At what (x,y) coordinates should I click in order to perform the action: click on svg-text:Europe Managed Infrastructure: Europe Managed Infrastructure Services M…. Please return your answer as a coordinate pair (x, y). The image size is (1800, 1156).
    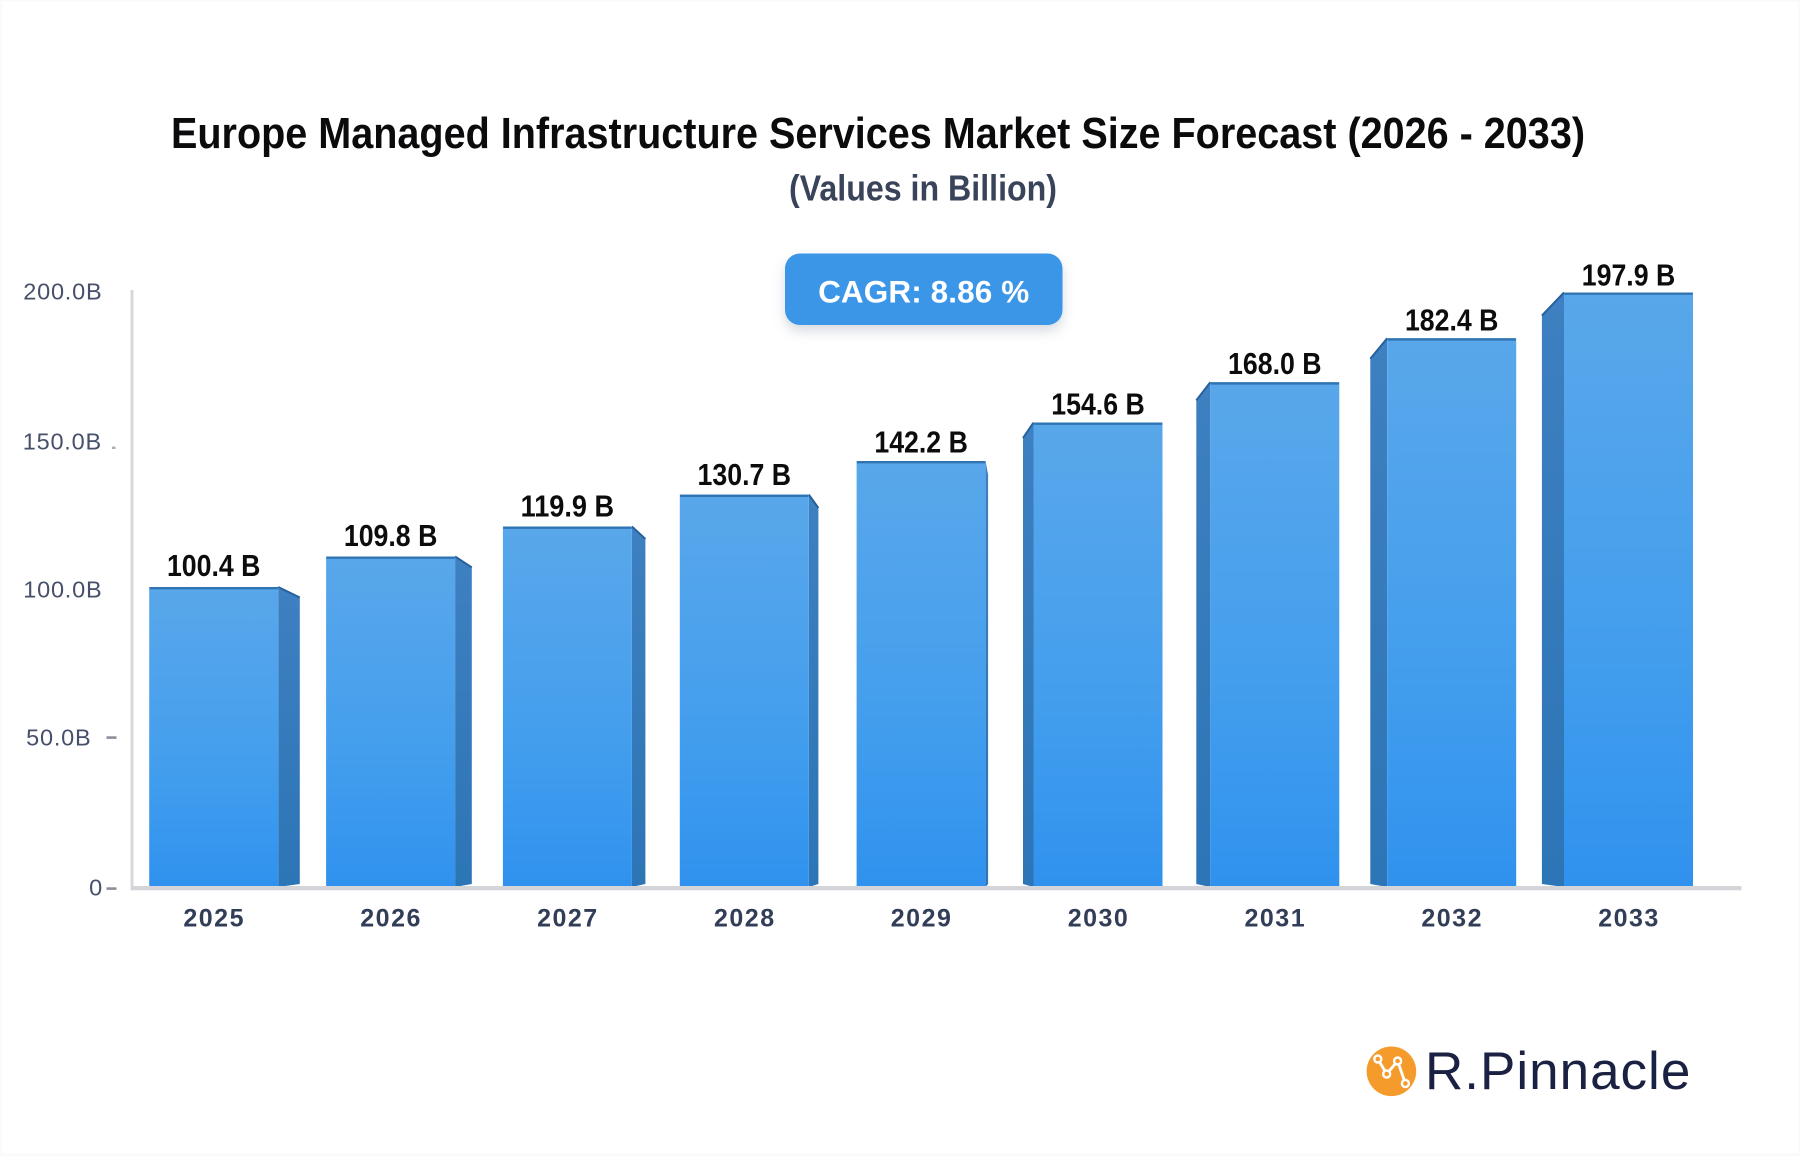
    Looking at the image, I should click on (878, 133).